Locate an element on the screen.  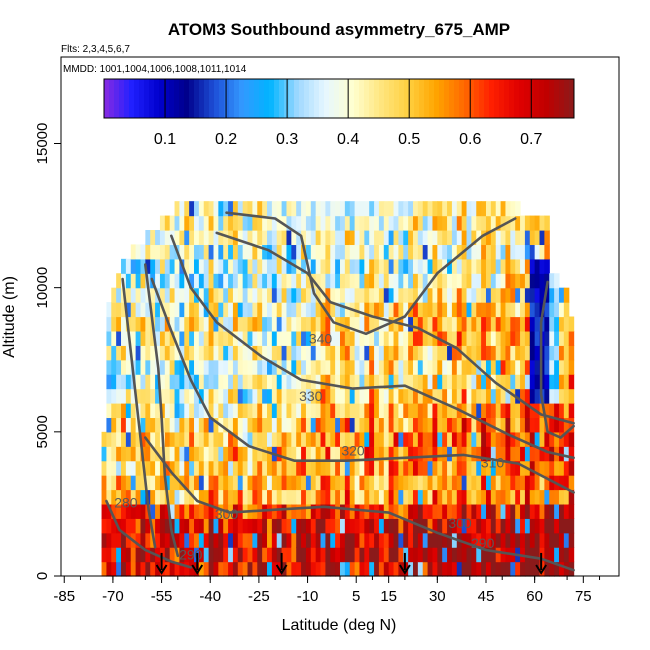
contour-line is located at coordinates (149, 534).